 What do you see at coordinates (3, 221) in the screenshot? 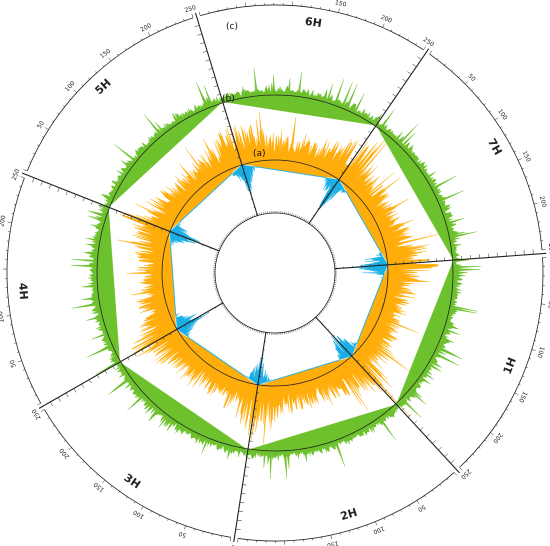
I see `axis-tick-label: 200` at bounding box center [3, 221].